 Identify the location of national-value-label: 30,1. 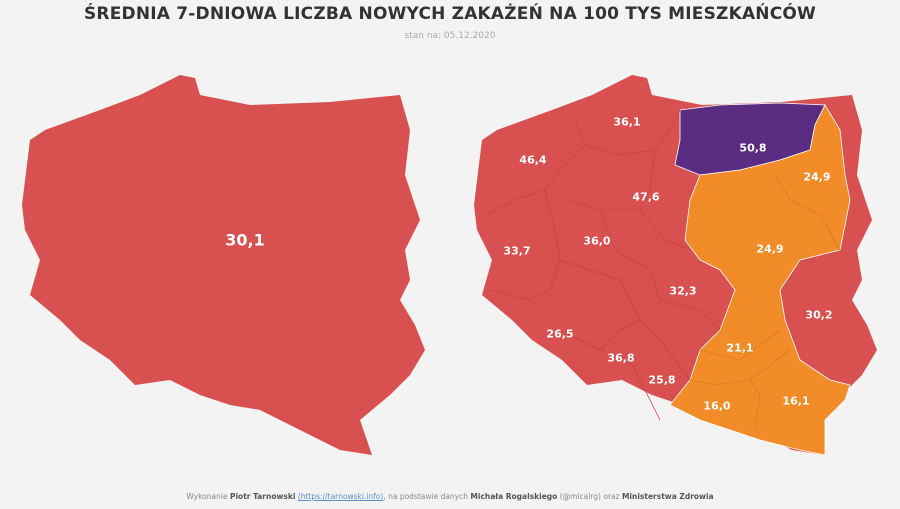
(245, 240).